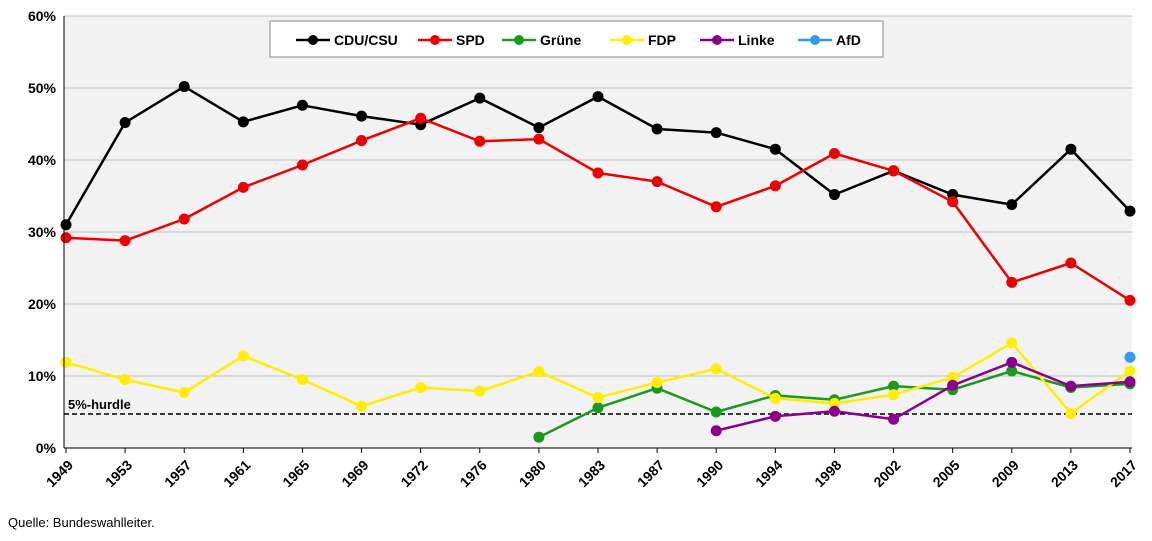 The height and width of the screenshot is (541, 1152). Describe the element at coordinates (59, 473) in the screenshot. I see `x-tick-label: 1949` at that location.